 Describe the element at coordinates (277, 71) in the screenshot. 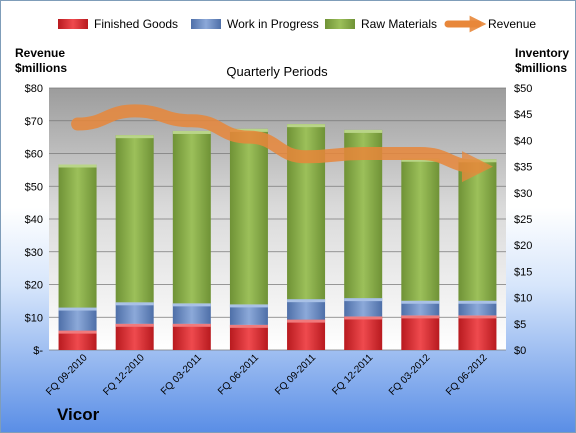

I see `chart-subtitle: Quarterly Periods` at that location.